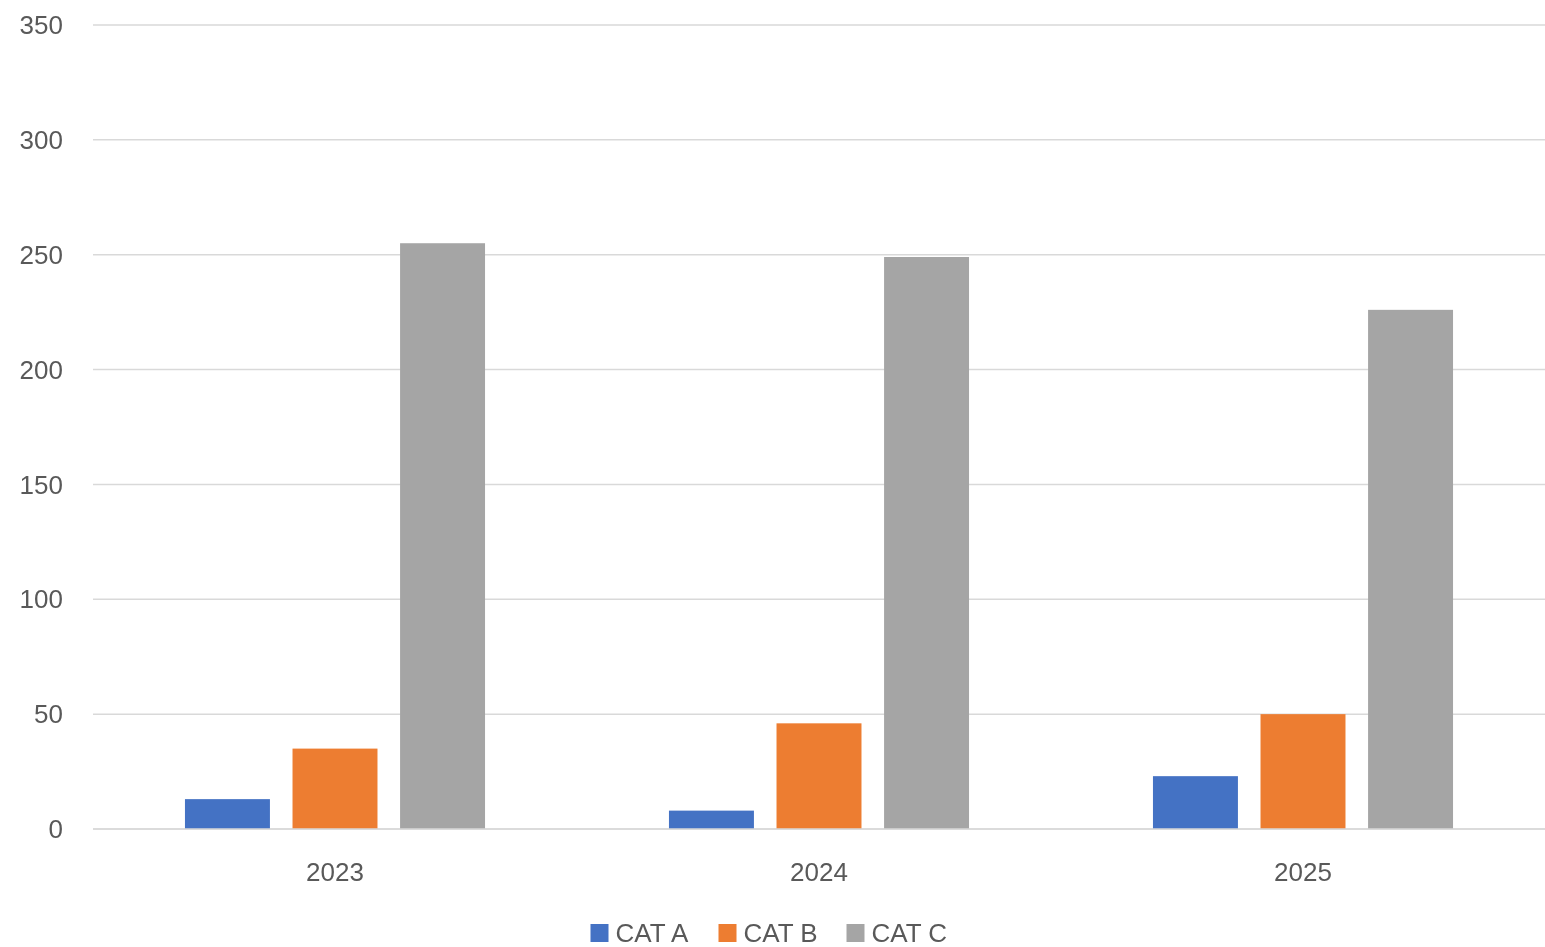 Image resolution: width=1545 pixels, height=947 pixels. What do you see at coordinates (55, 829) in the screenshot?
I see `y-tick-label: 0` at bounding box center [55, 829].